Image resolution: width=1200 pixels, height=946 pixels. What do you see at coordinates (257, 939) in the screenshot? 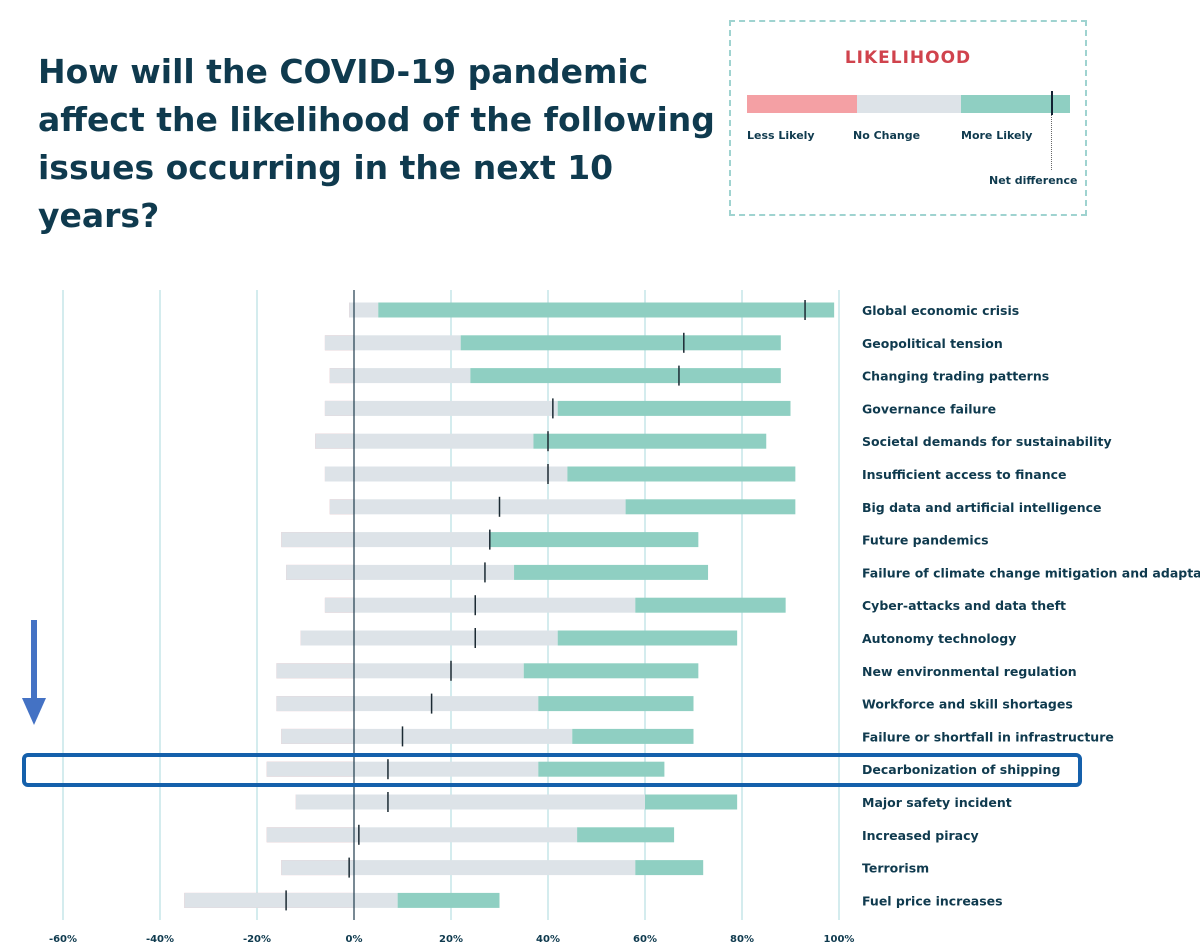
I see `x-tick-label: -20%` at bounding box center [257, 939].